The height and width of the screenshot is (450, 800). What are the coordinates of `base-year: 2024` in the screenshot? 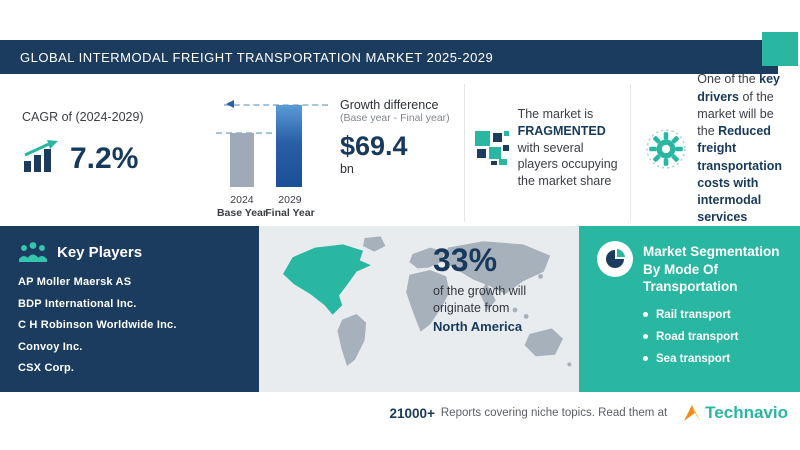 It's located at (242, 199).